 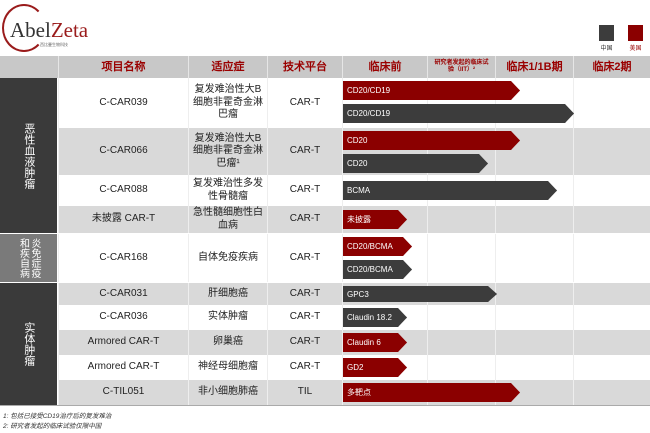 What do you see at coordinates (52, 426) in the screenshot?
I see `footnote-2: 2: 研究者发起的临床试验仅限中国` at bounding box center [52, 426].